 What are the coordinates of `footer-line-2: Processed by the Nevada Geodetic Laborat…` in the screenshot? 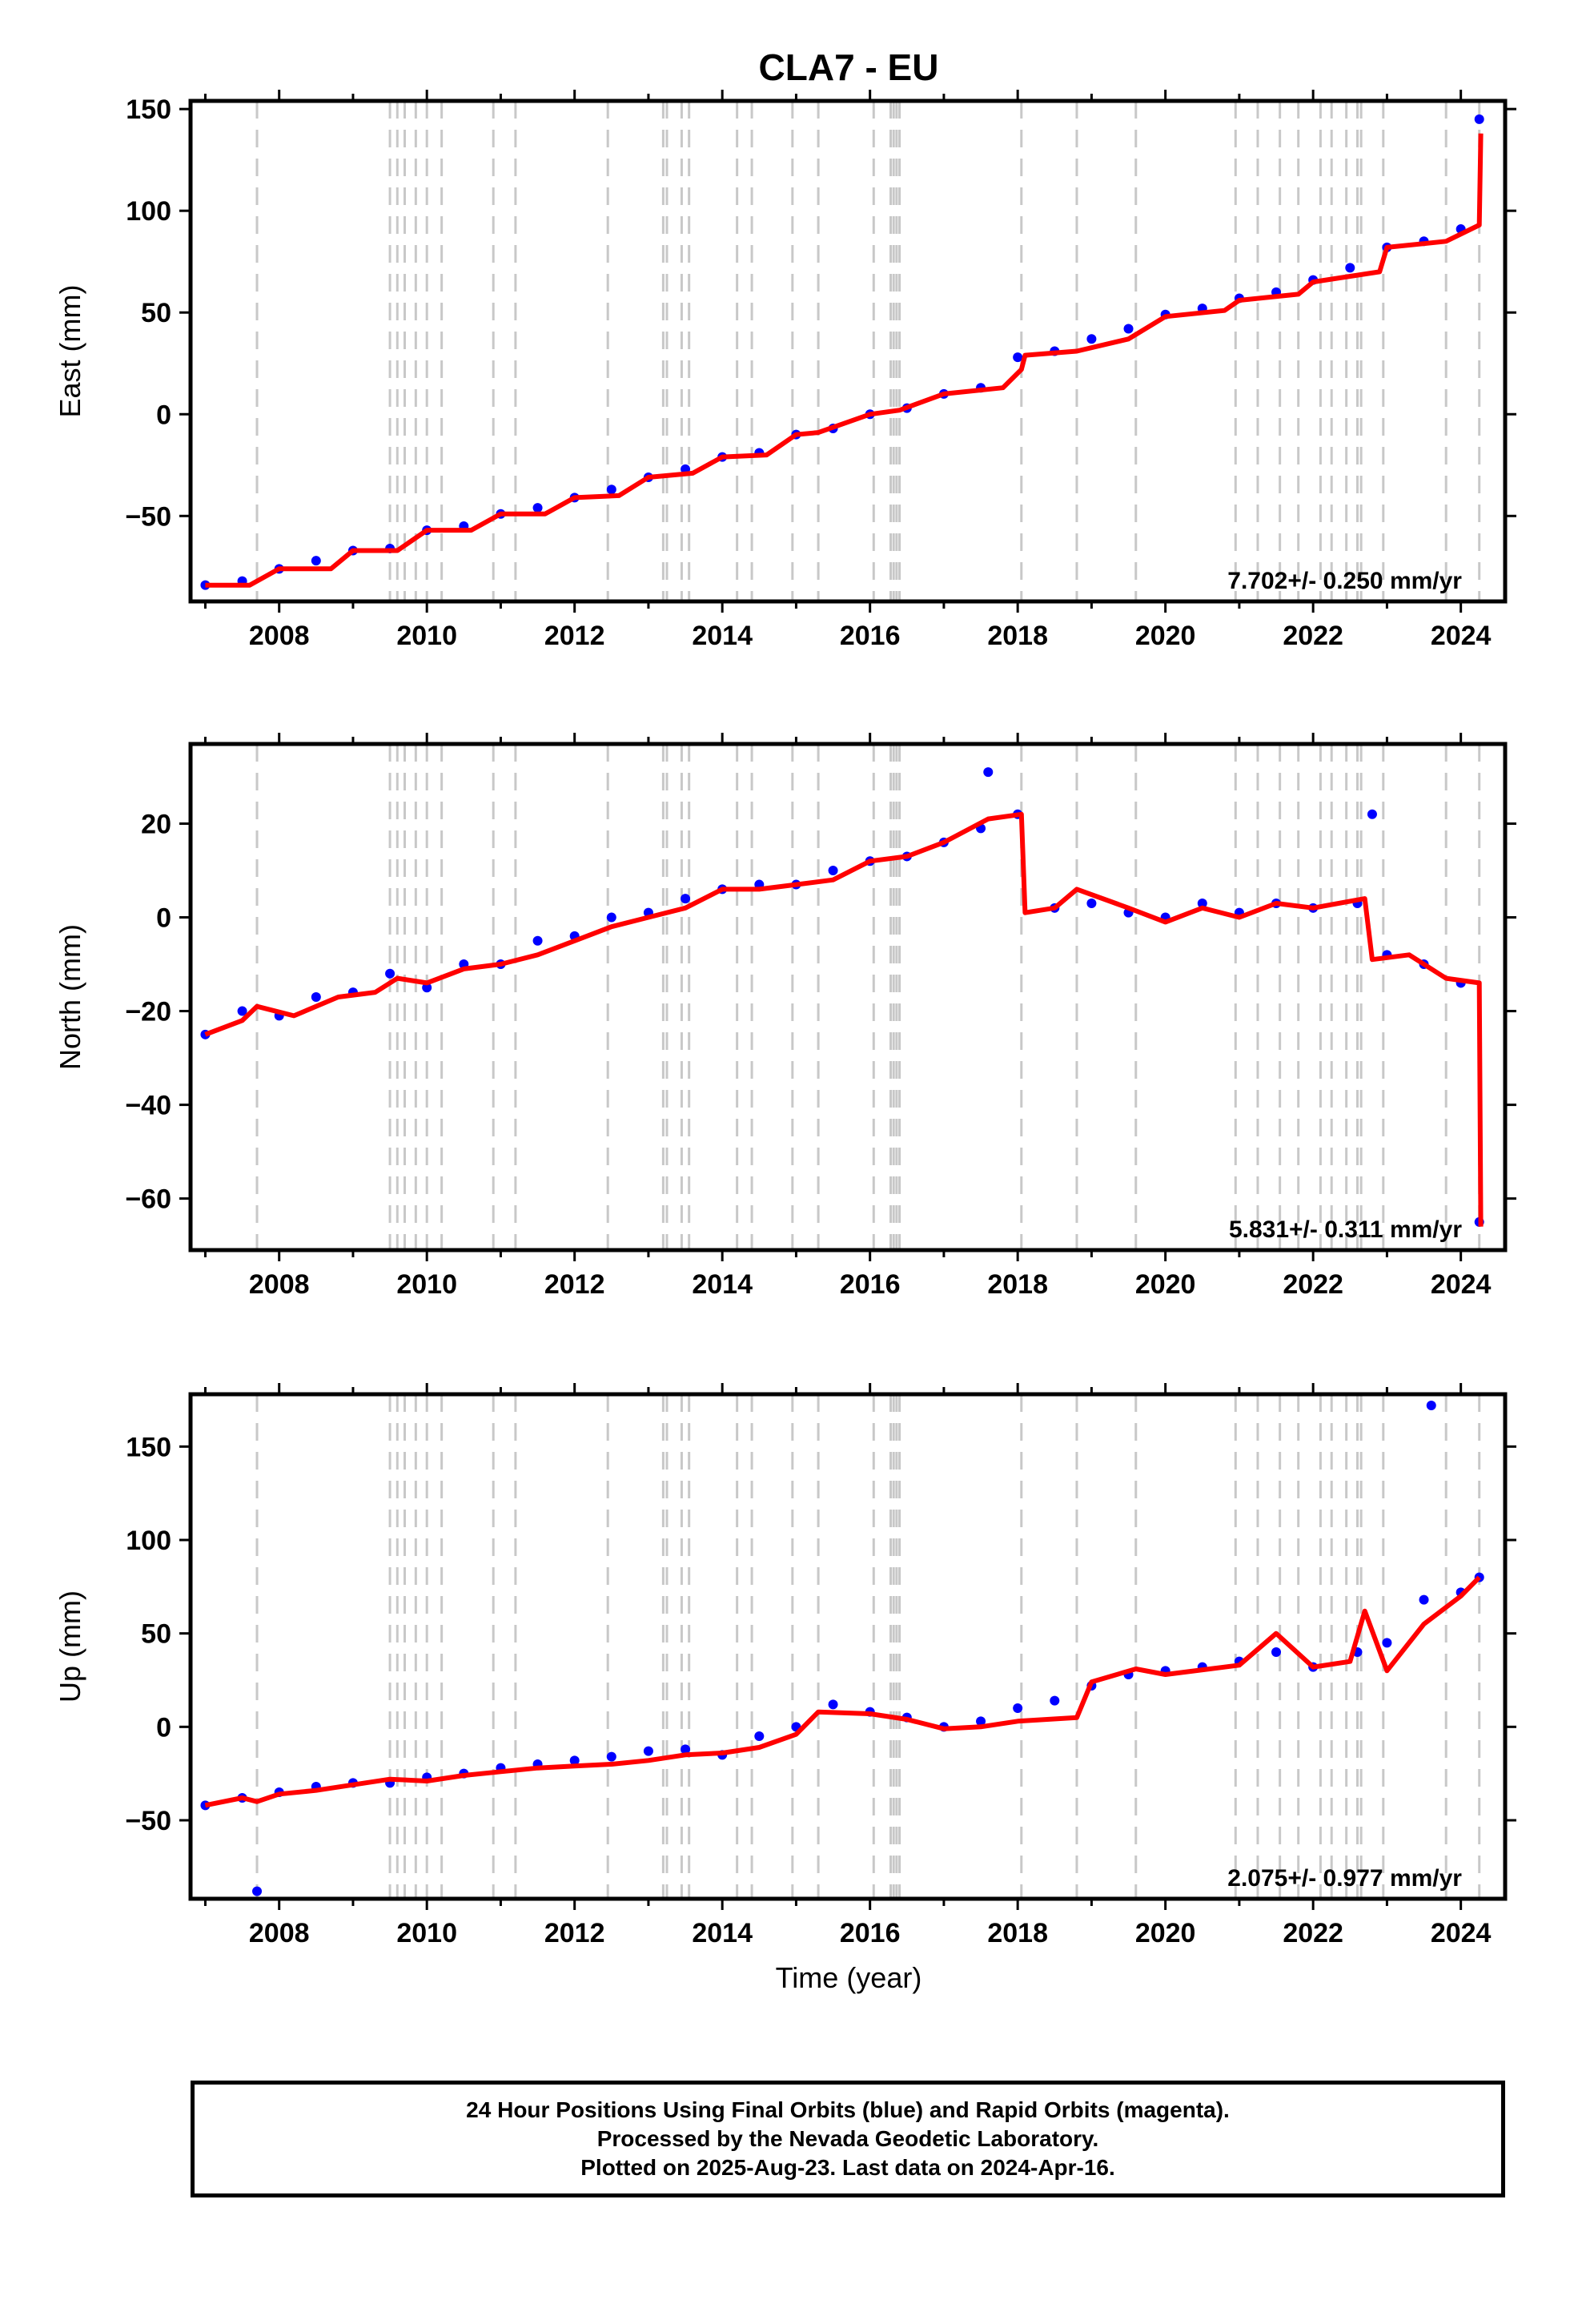 It's located at (847, 2138).